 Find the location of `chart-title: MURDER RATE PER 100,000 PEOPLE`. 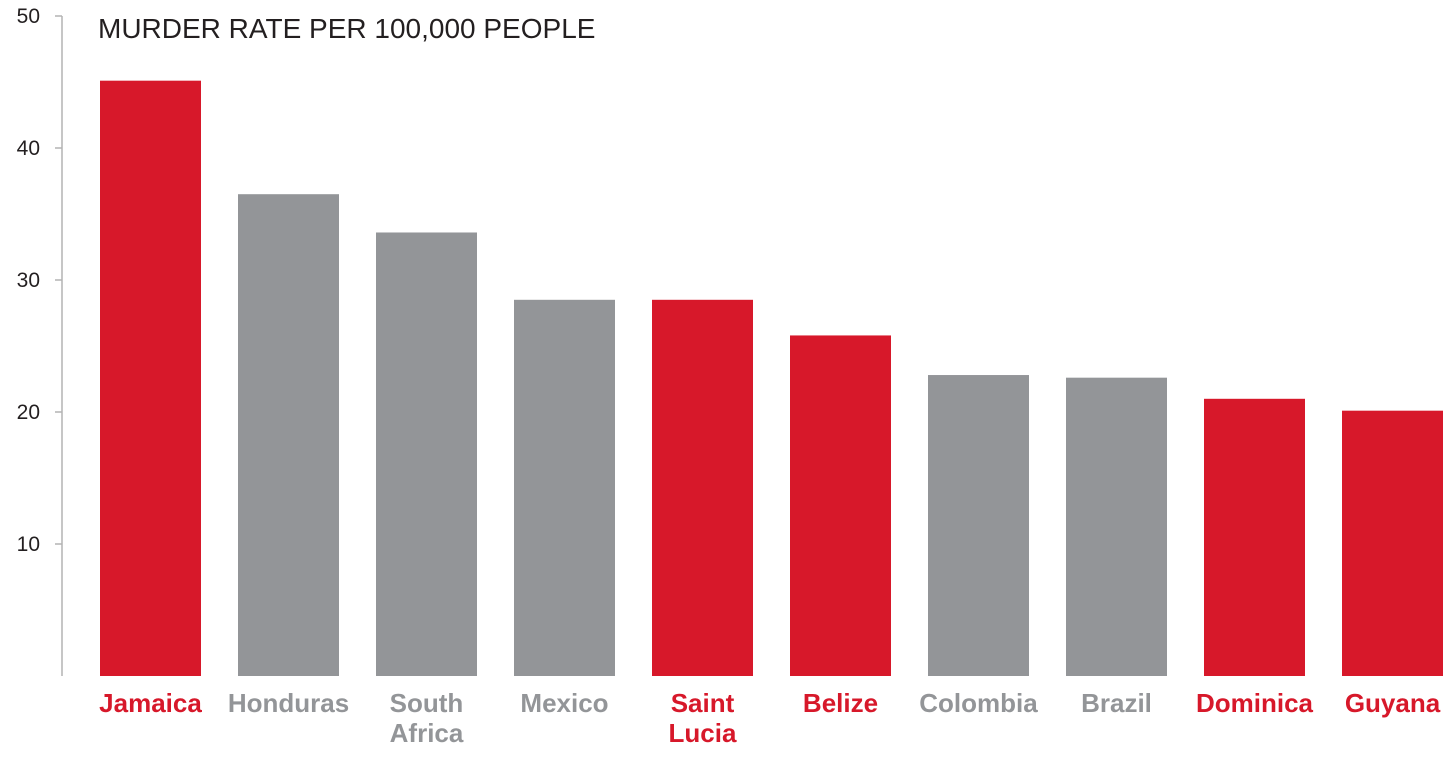

chart-title: MURDER RATE PER 100,000 PEOPLE is located at coordinates (346, 28).